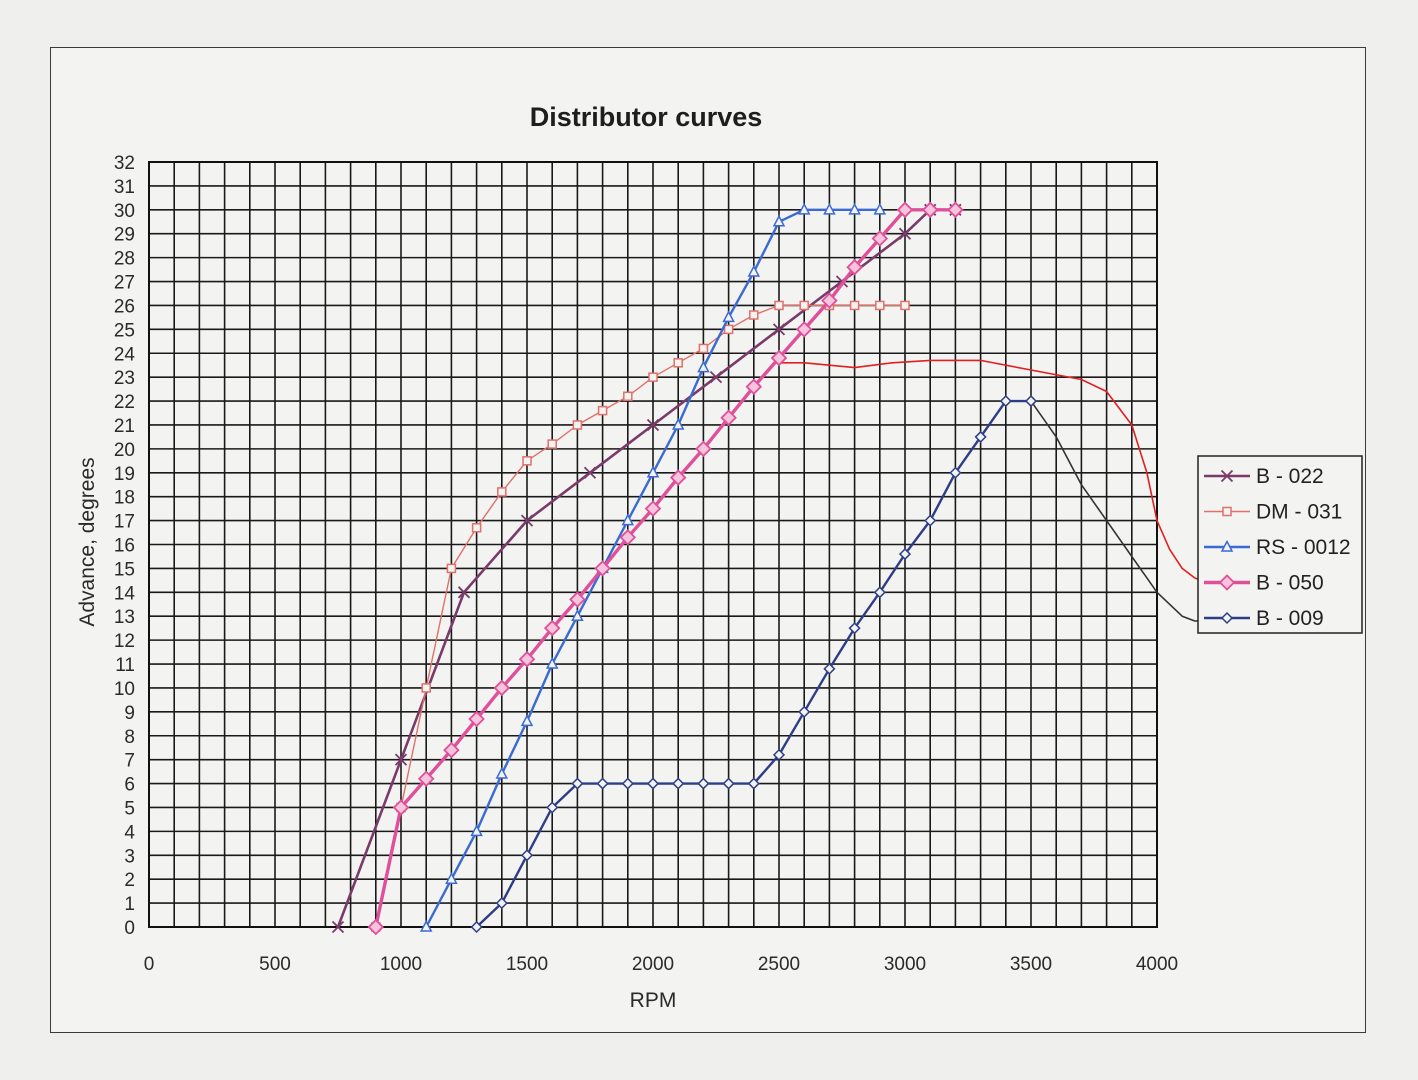 The image size is (1418, 1080). What do you see at coordinates (129, 785) in the screenshot?
I see `y-tick-label: 6` at bounding box center [129, 785].